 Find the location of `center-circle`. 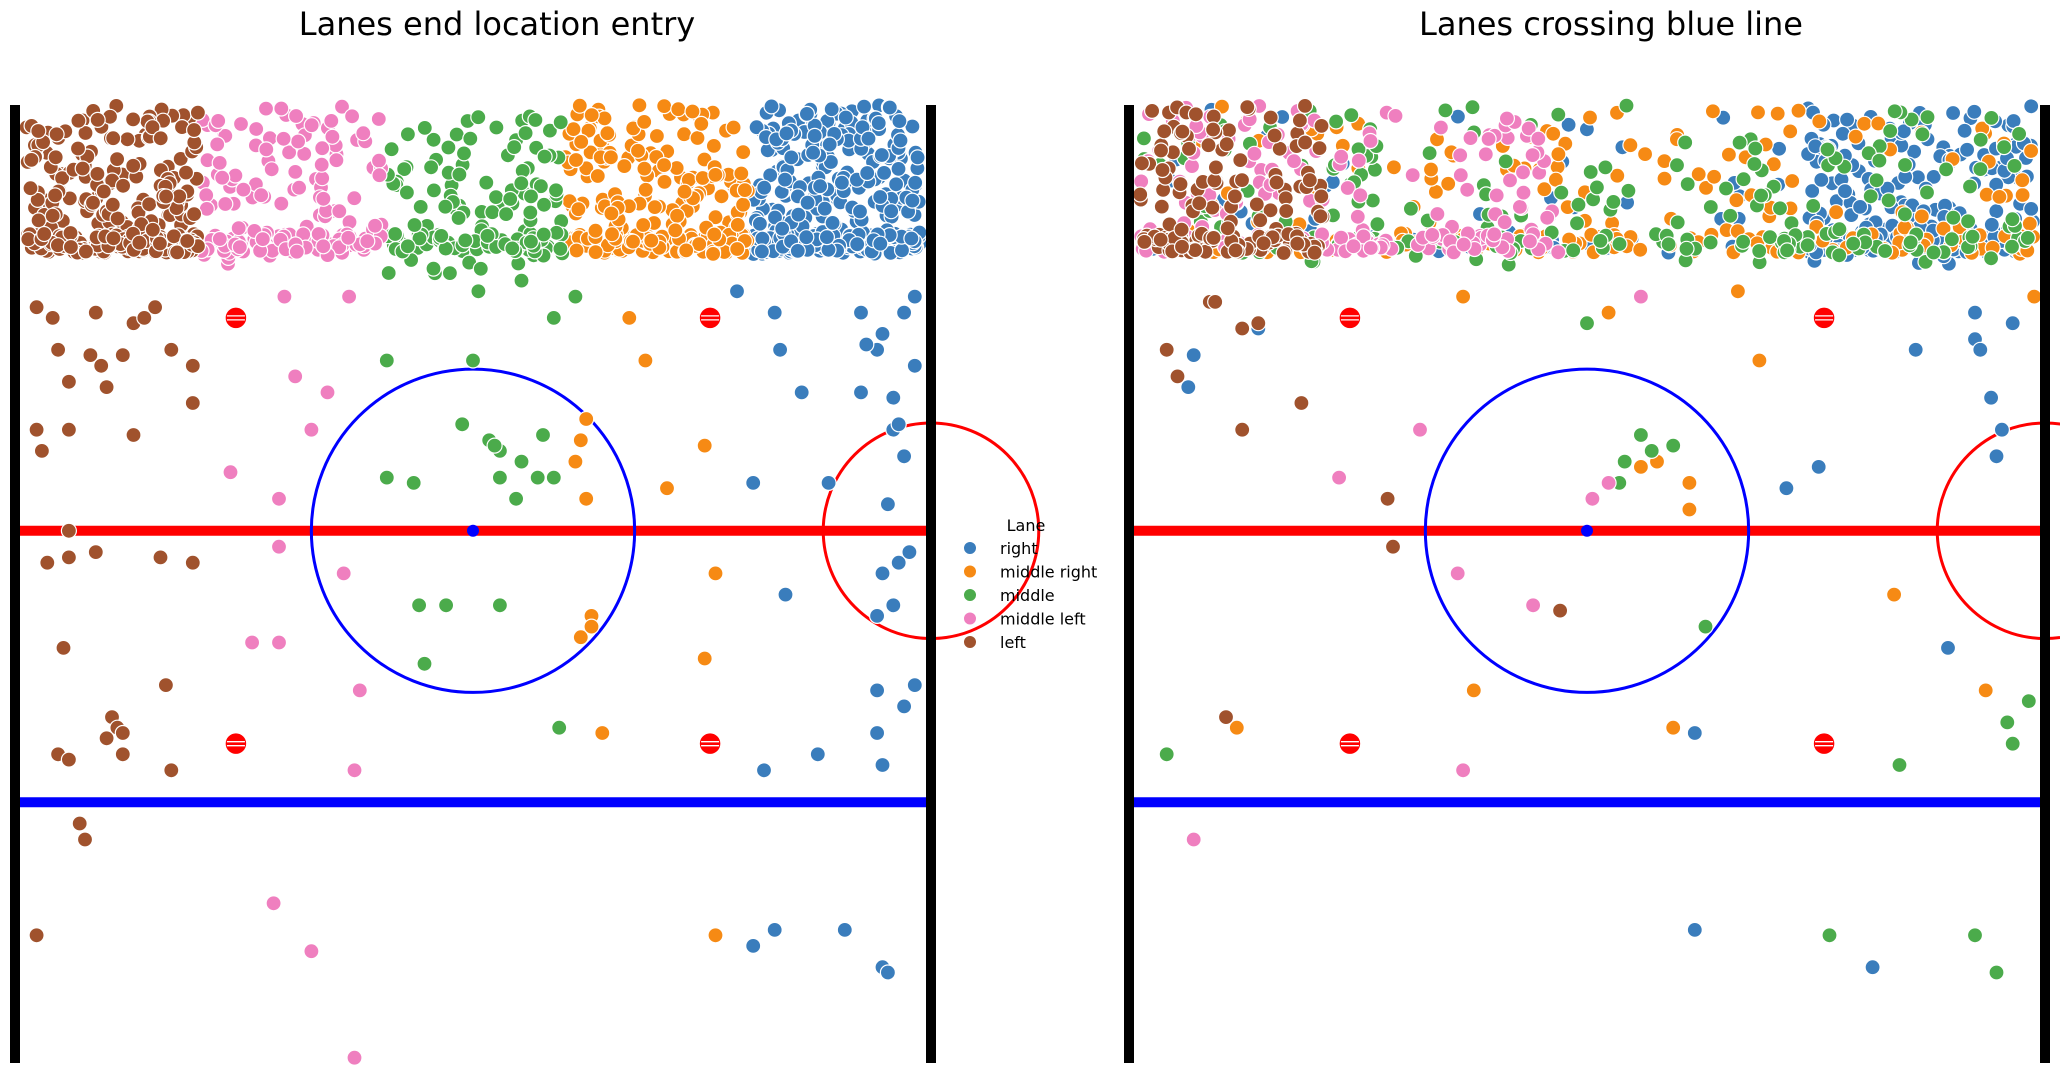

center-circle is located at coordinates (473, 530).